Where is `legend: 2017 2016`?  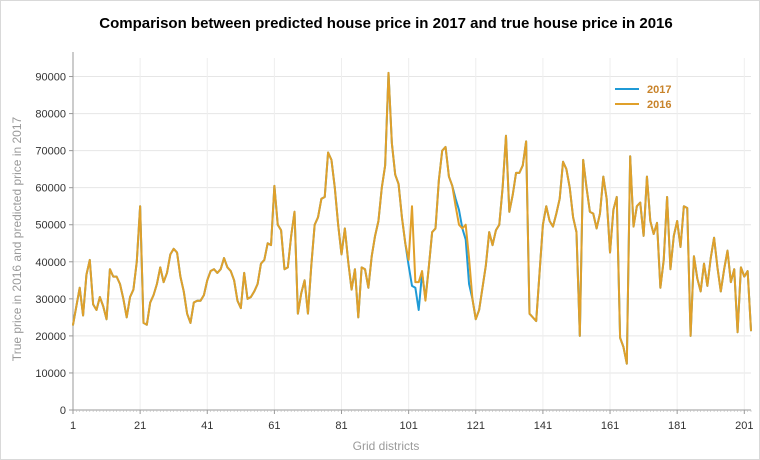
legend: 2017 2016 is located at coordinates (643, 97).